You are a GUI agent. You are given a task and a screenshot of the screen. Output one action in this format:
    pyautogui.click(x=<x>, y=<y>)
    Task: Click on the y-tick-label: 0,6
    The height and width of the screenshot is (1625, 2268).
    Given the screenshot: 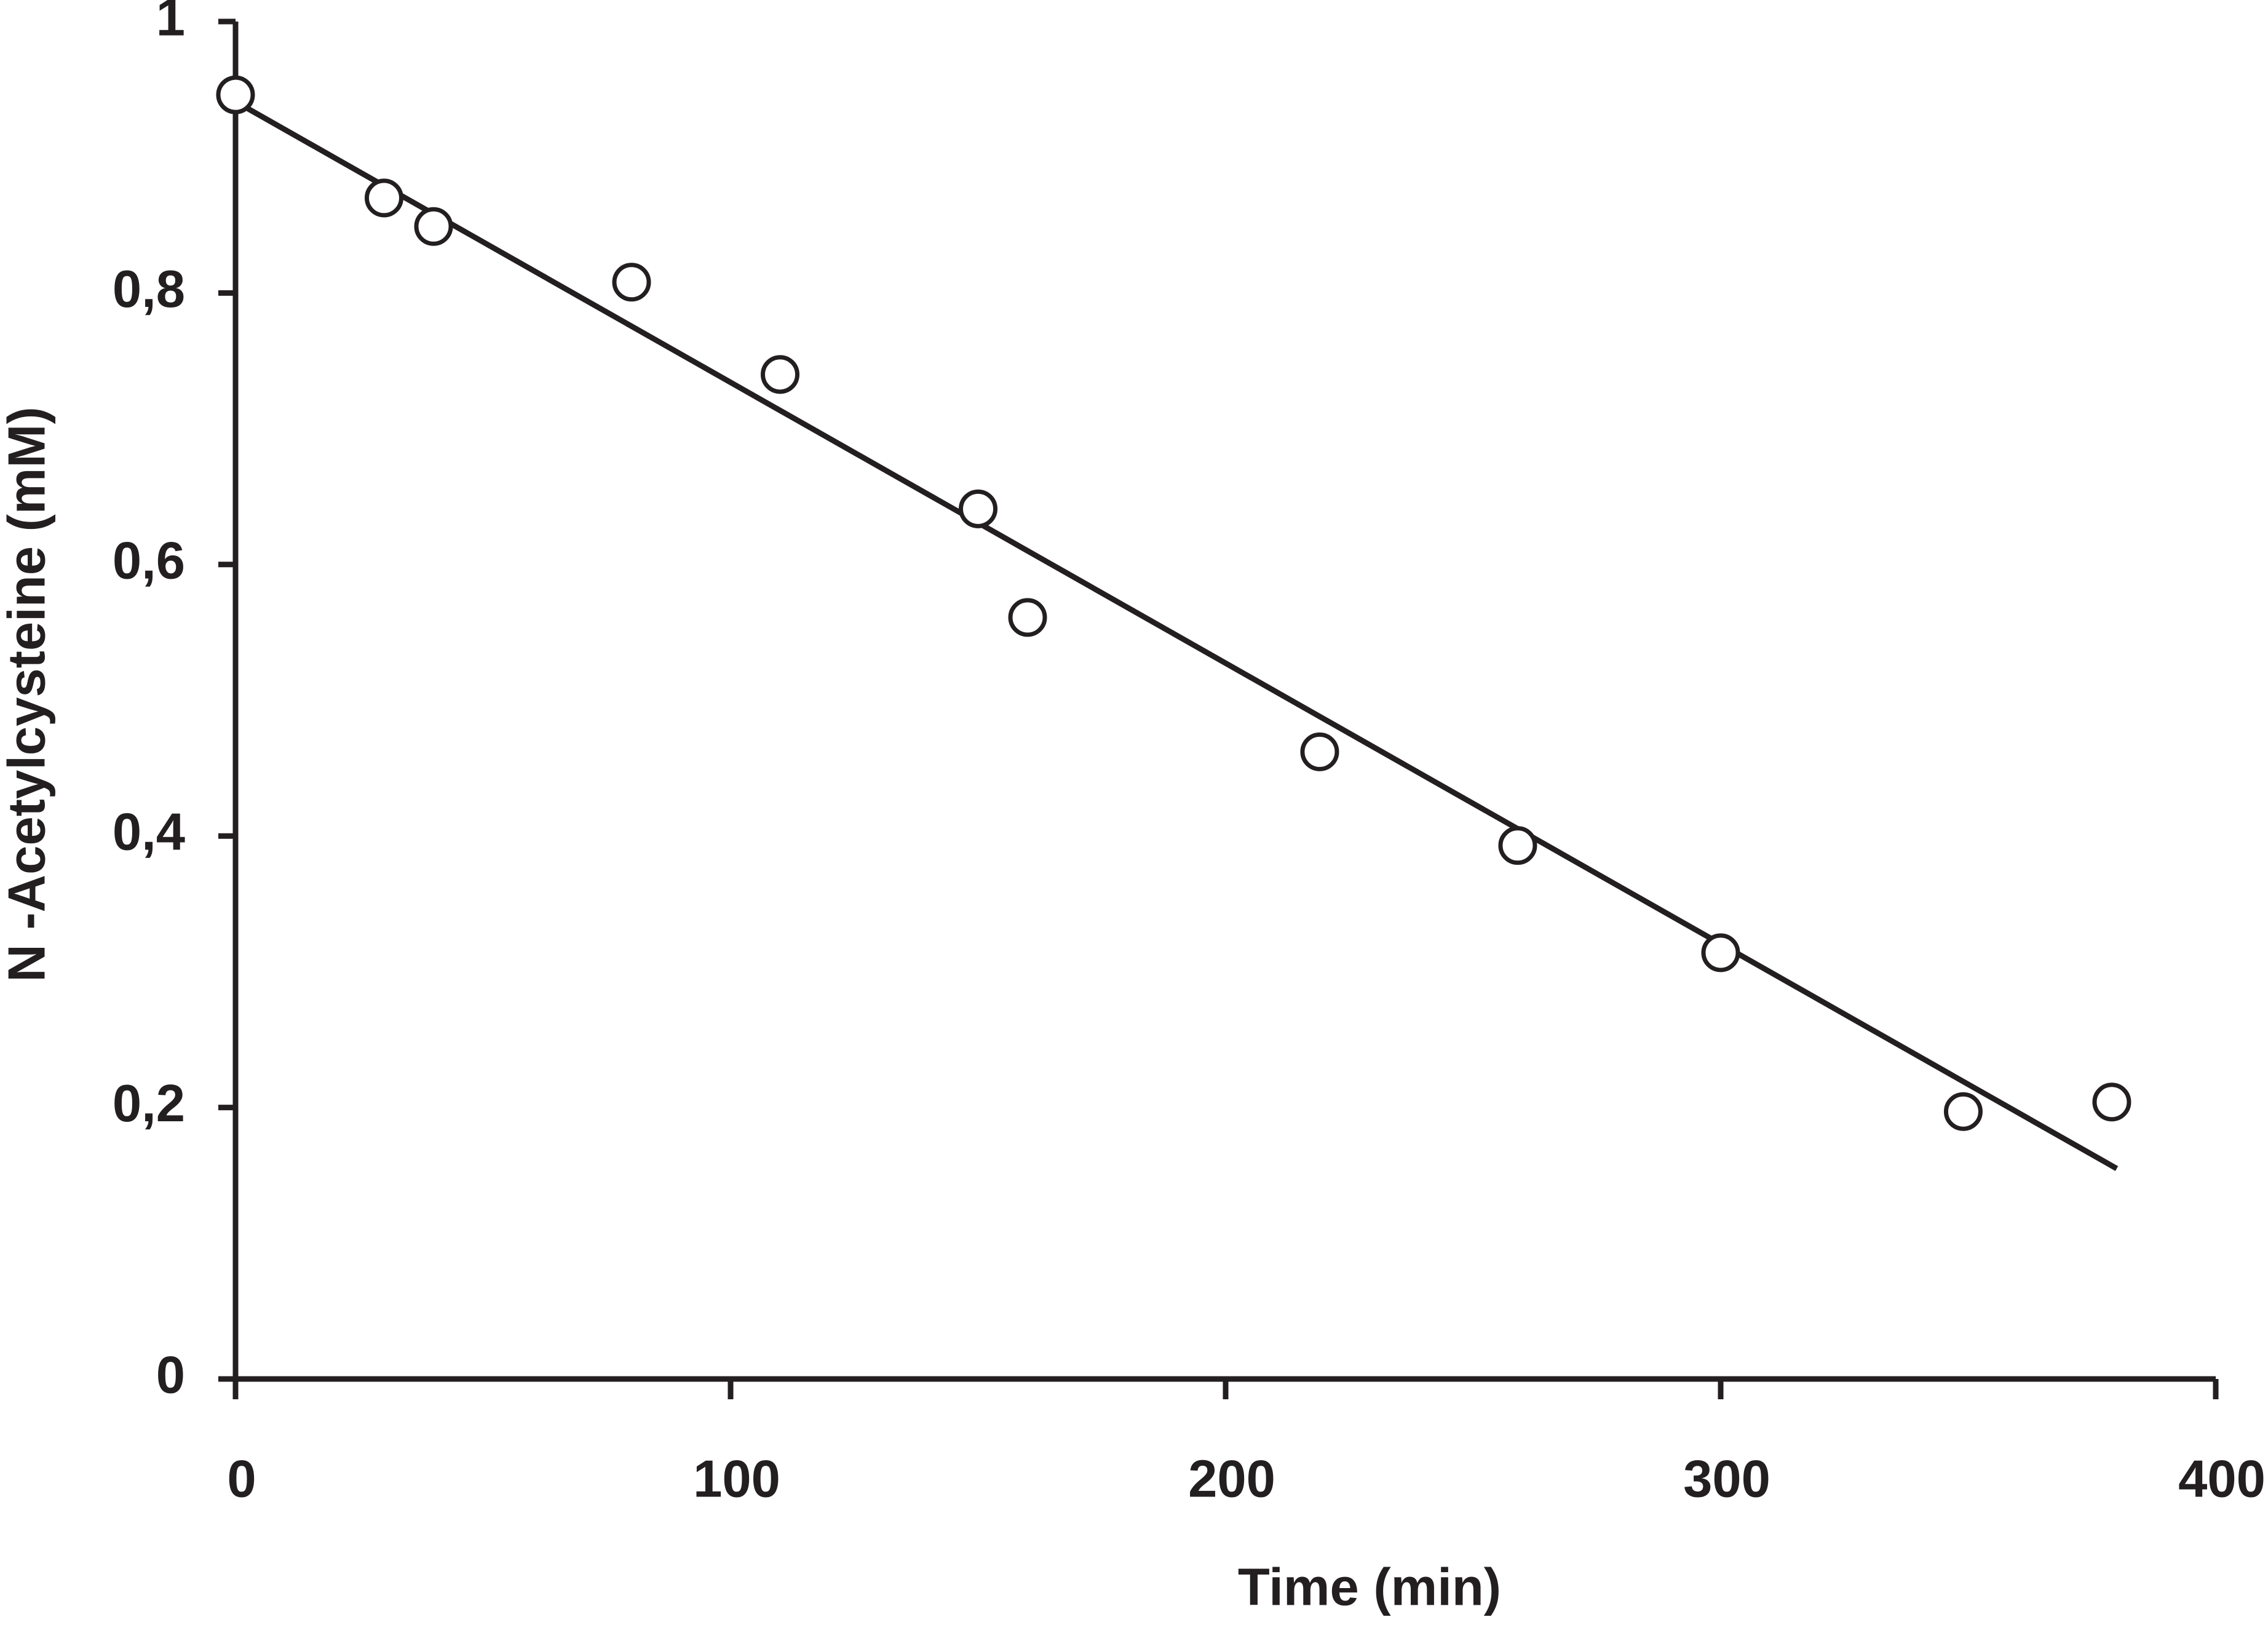 What is the action you would take?
    pyautogui.click(x=149, y=560)
    